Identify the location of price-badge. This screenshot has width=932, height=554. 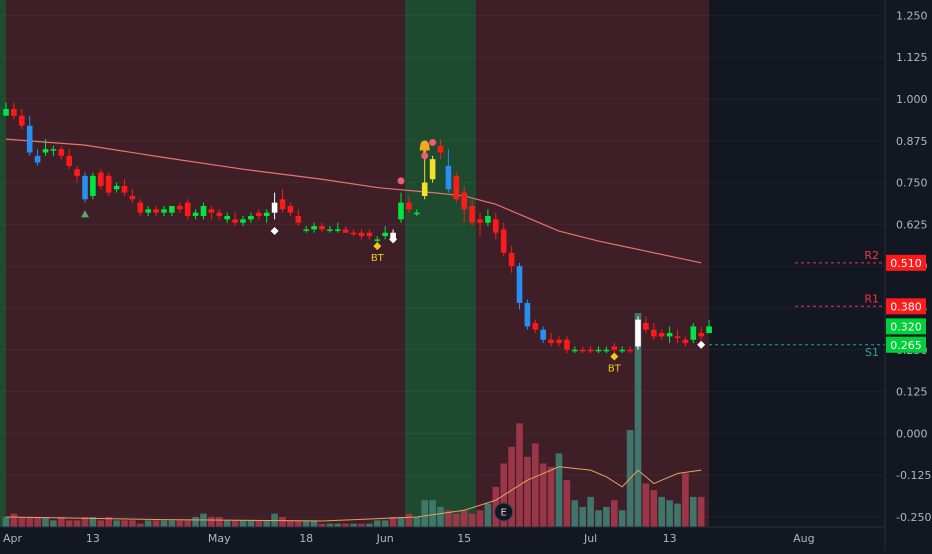
(906, 326).